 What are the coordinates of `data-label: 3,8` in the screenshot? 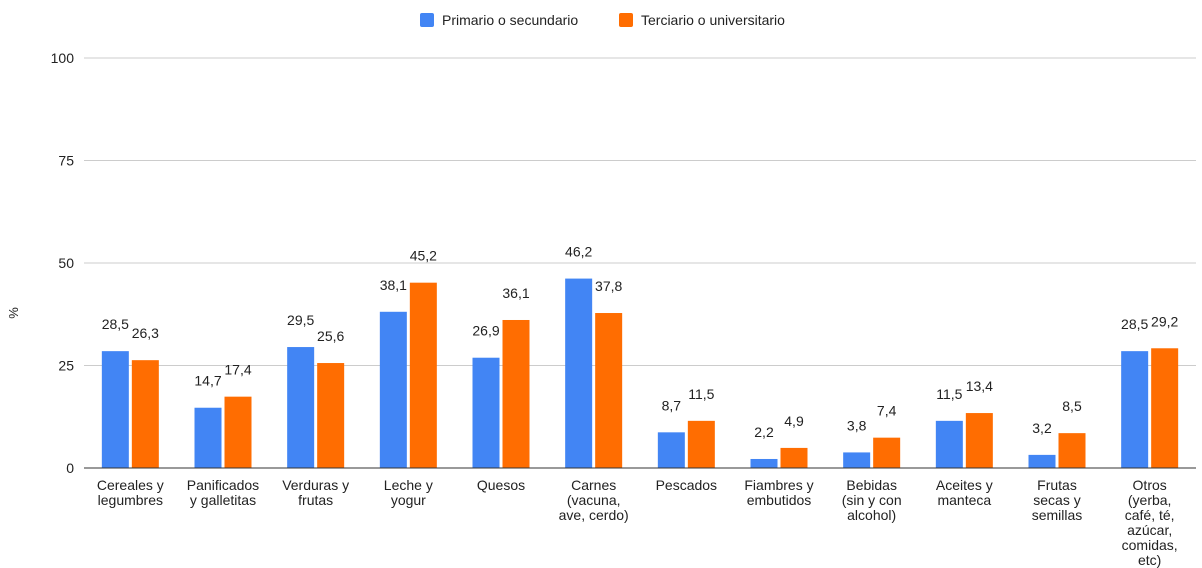 It's located at (857, 425).